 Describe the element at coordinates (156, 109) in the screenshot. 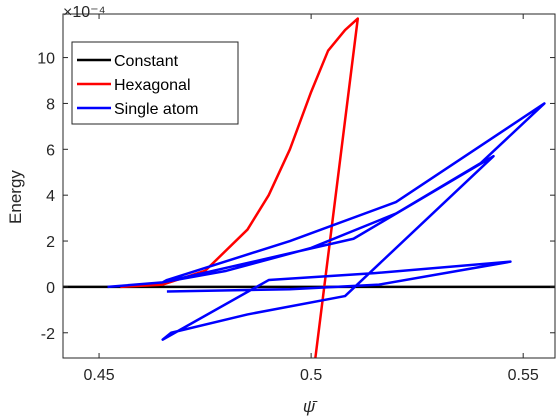

I see `legend-label-single-atom: Single atom` at that location.